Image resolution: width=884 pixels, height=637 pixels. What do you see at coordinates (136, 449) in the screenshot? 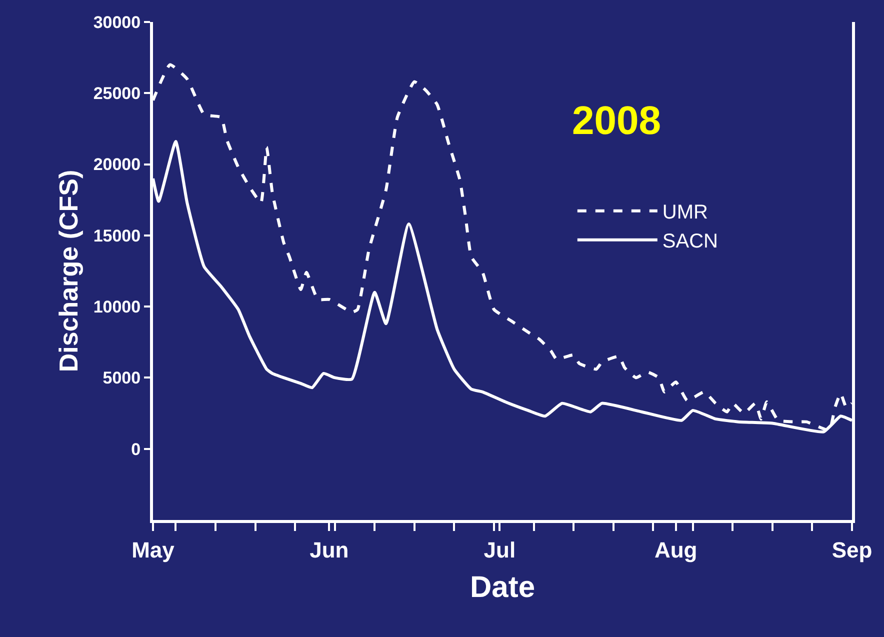
I see `y-tick-label: 0` at bounding box center [136, 449].